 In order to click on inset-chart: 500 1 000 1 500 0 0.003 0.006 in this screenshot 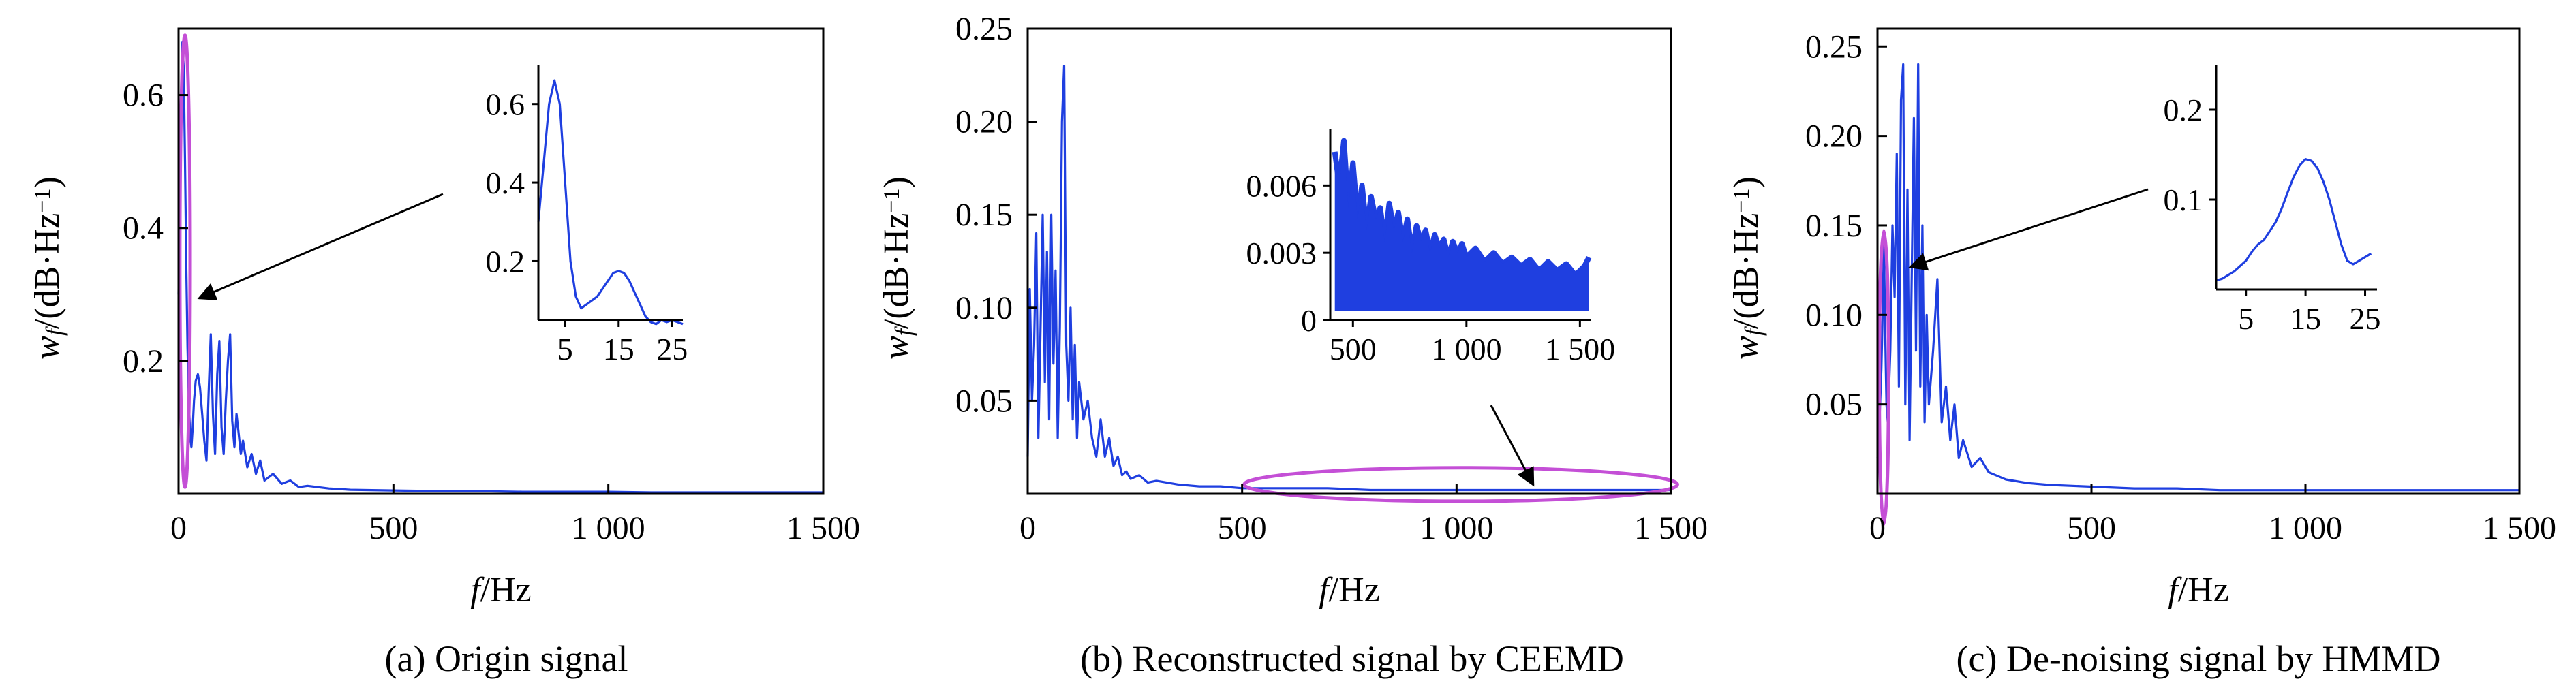, I will do `click(1431, 247)`.